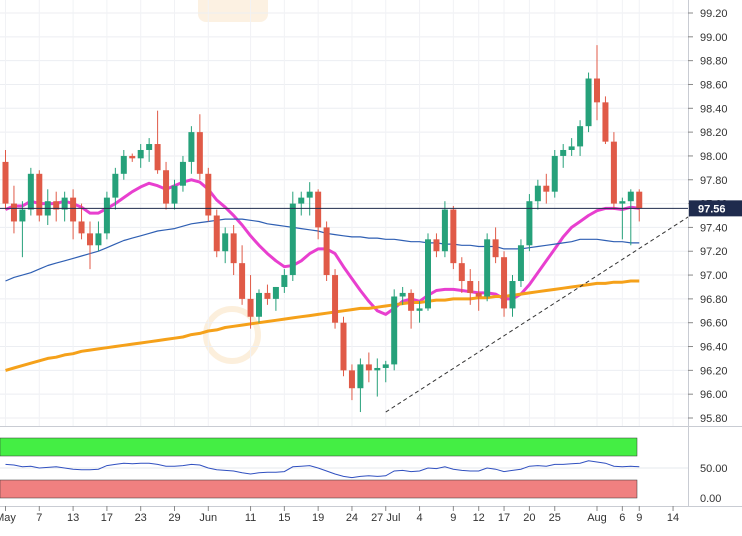  Describe the element at coordinates (714, 276) in the screenshot. I see `price-tick-label-11: 97.00` at that location.